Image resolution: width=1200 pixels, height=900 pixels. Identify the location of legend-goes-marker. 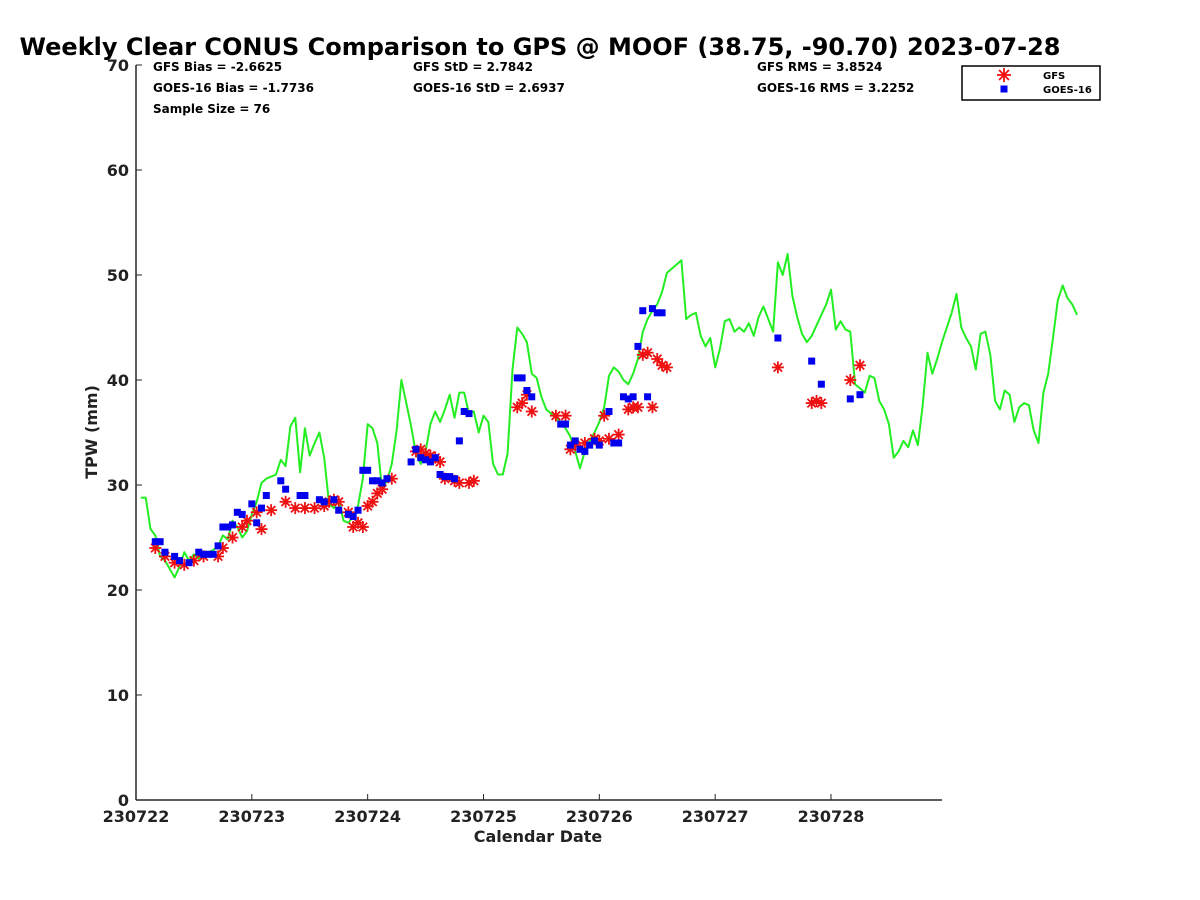
(1004, 89).